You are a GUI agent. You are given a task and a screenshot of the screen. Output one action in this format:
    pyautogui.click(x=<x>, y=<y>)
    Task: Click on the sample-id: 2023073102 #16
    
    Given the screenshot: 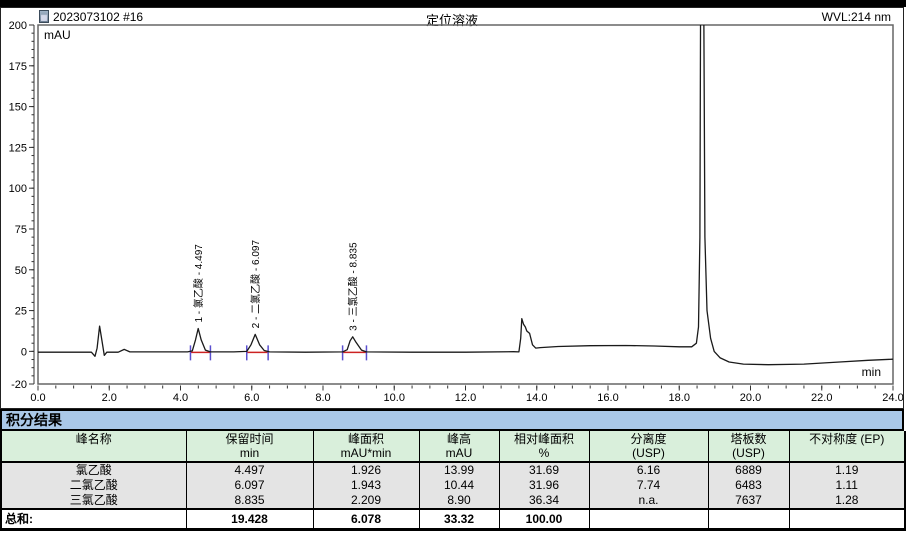 What is the action you would take?
    pyautogui.click(x=98, y=17)
    